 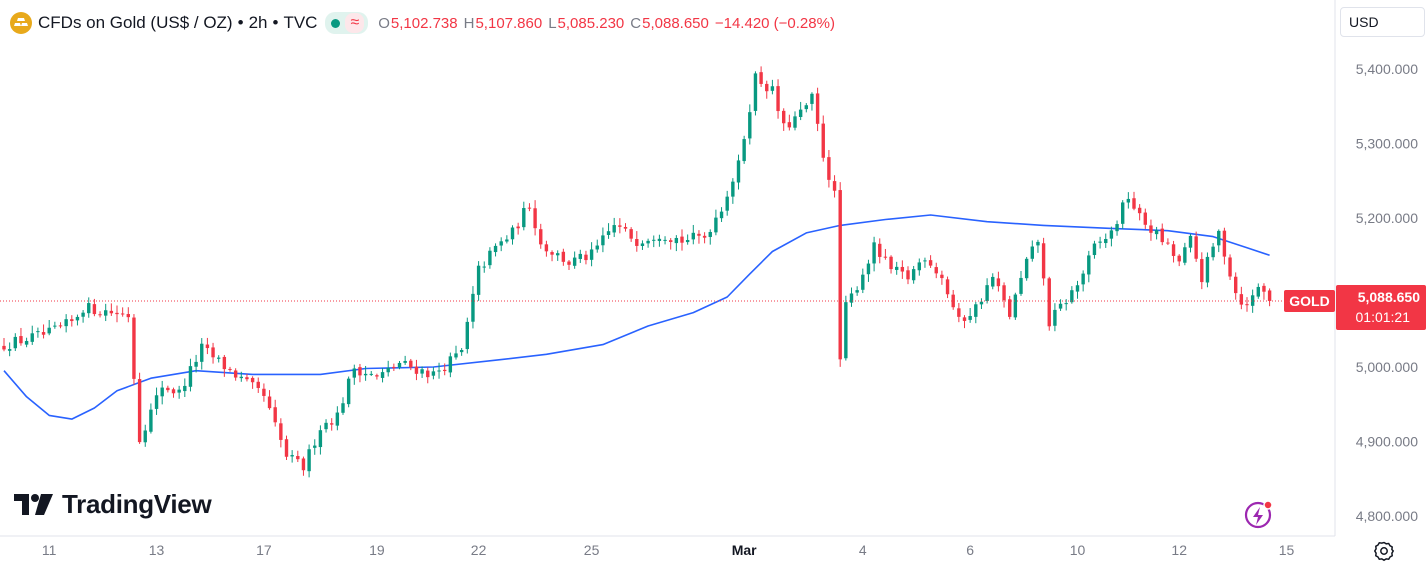 I want to click on tradingview-logo: TradingView, so click(x=113, y=504).